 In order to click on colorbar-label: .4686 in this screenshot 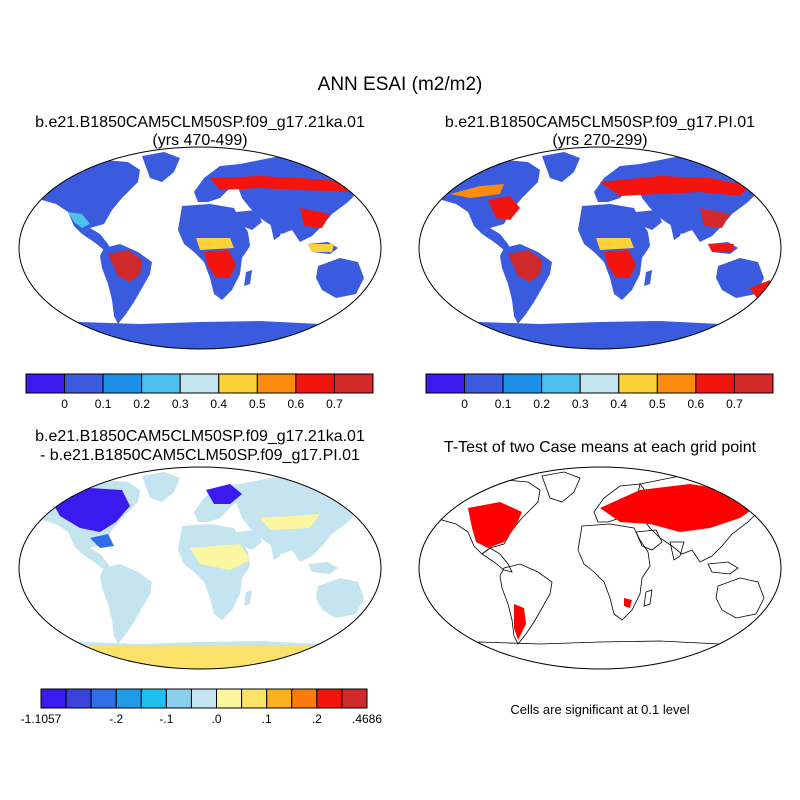, I will do `click(367, 719)`.